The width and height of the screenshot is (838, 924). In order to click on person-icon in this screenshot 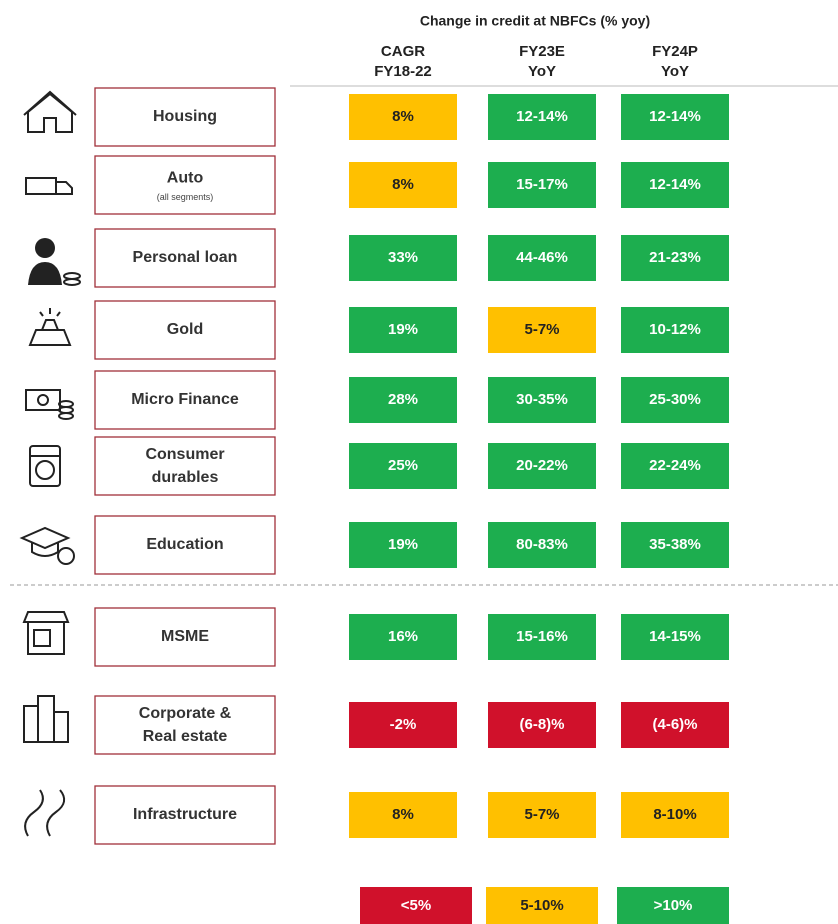, I will do `click(54, 262)`.